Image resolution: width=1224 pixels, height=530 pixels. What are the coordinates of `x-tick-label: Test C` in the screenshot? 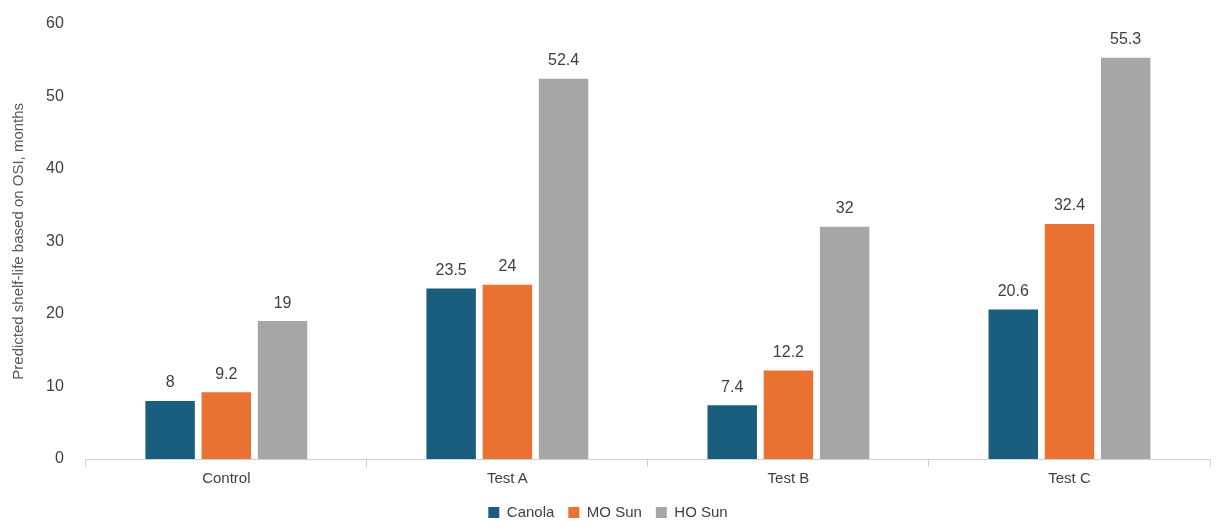 It's located at (1069, 478).